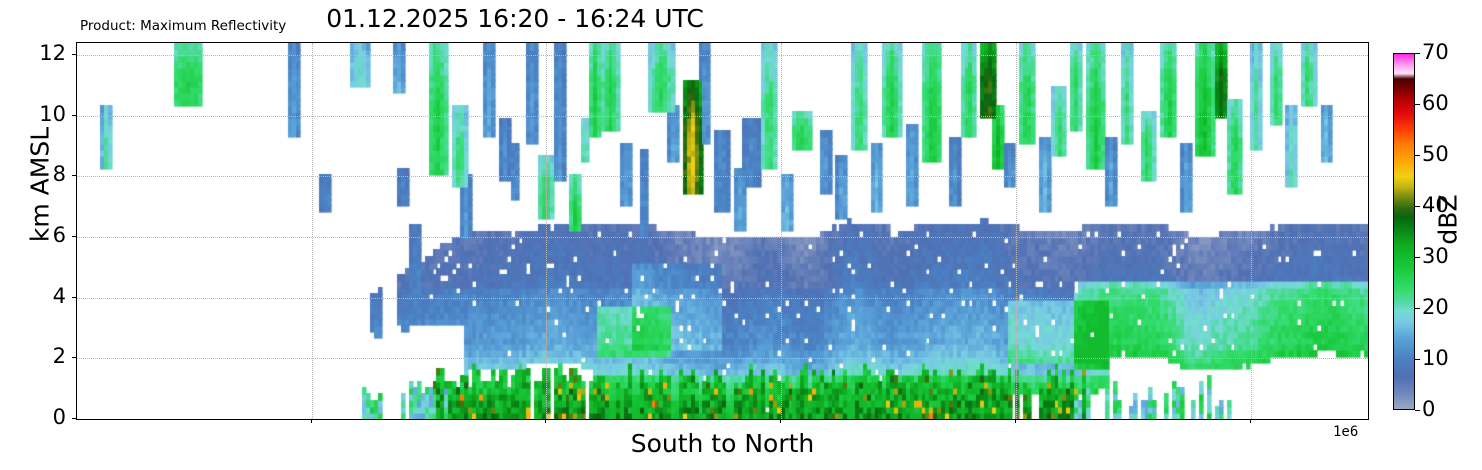  What do you see at coordinates (59, 295) in the screenshot?
I see `y-tick-label: 4` at bounding box center [59, 295].